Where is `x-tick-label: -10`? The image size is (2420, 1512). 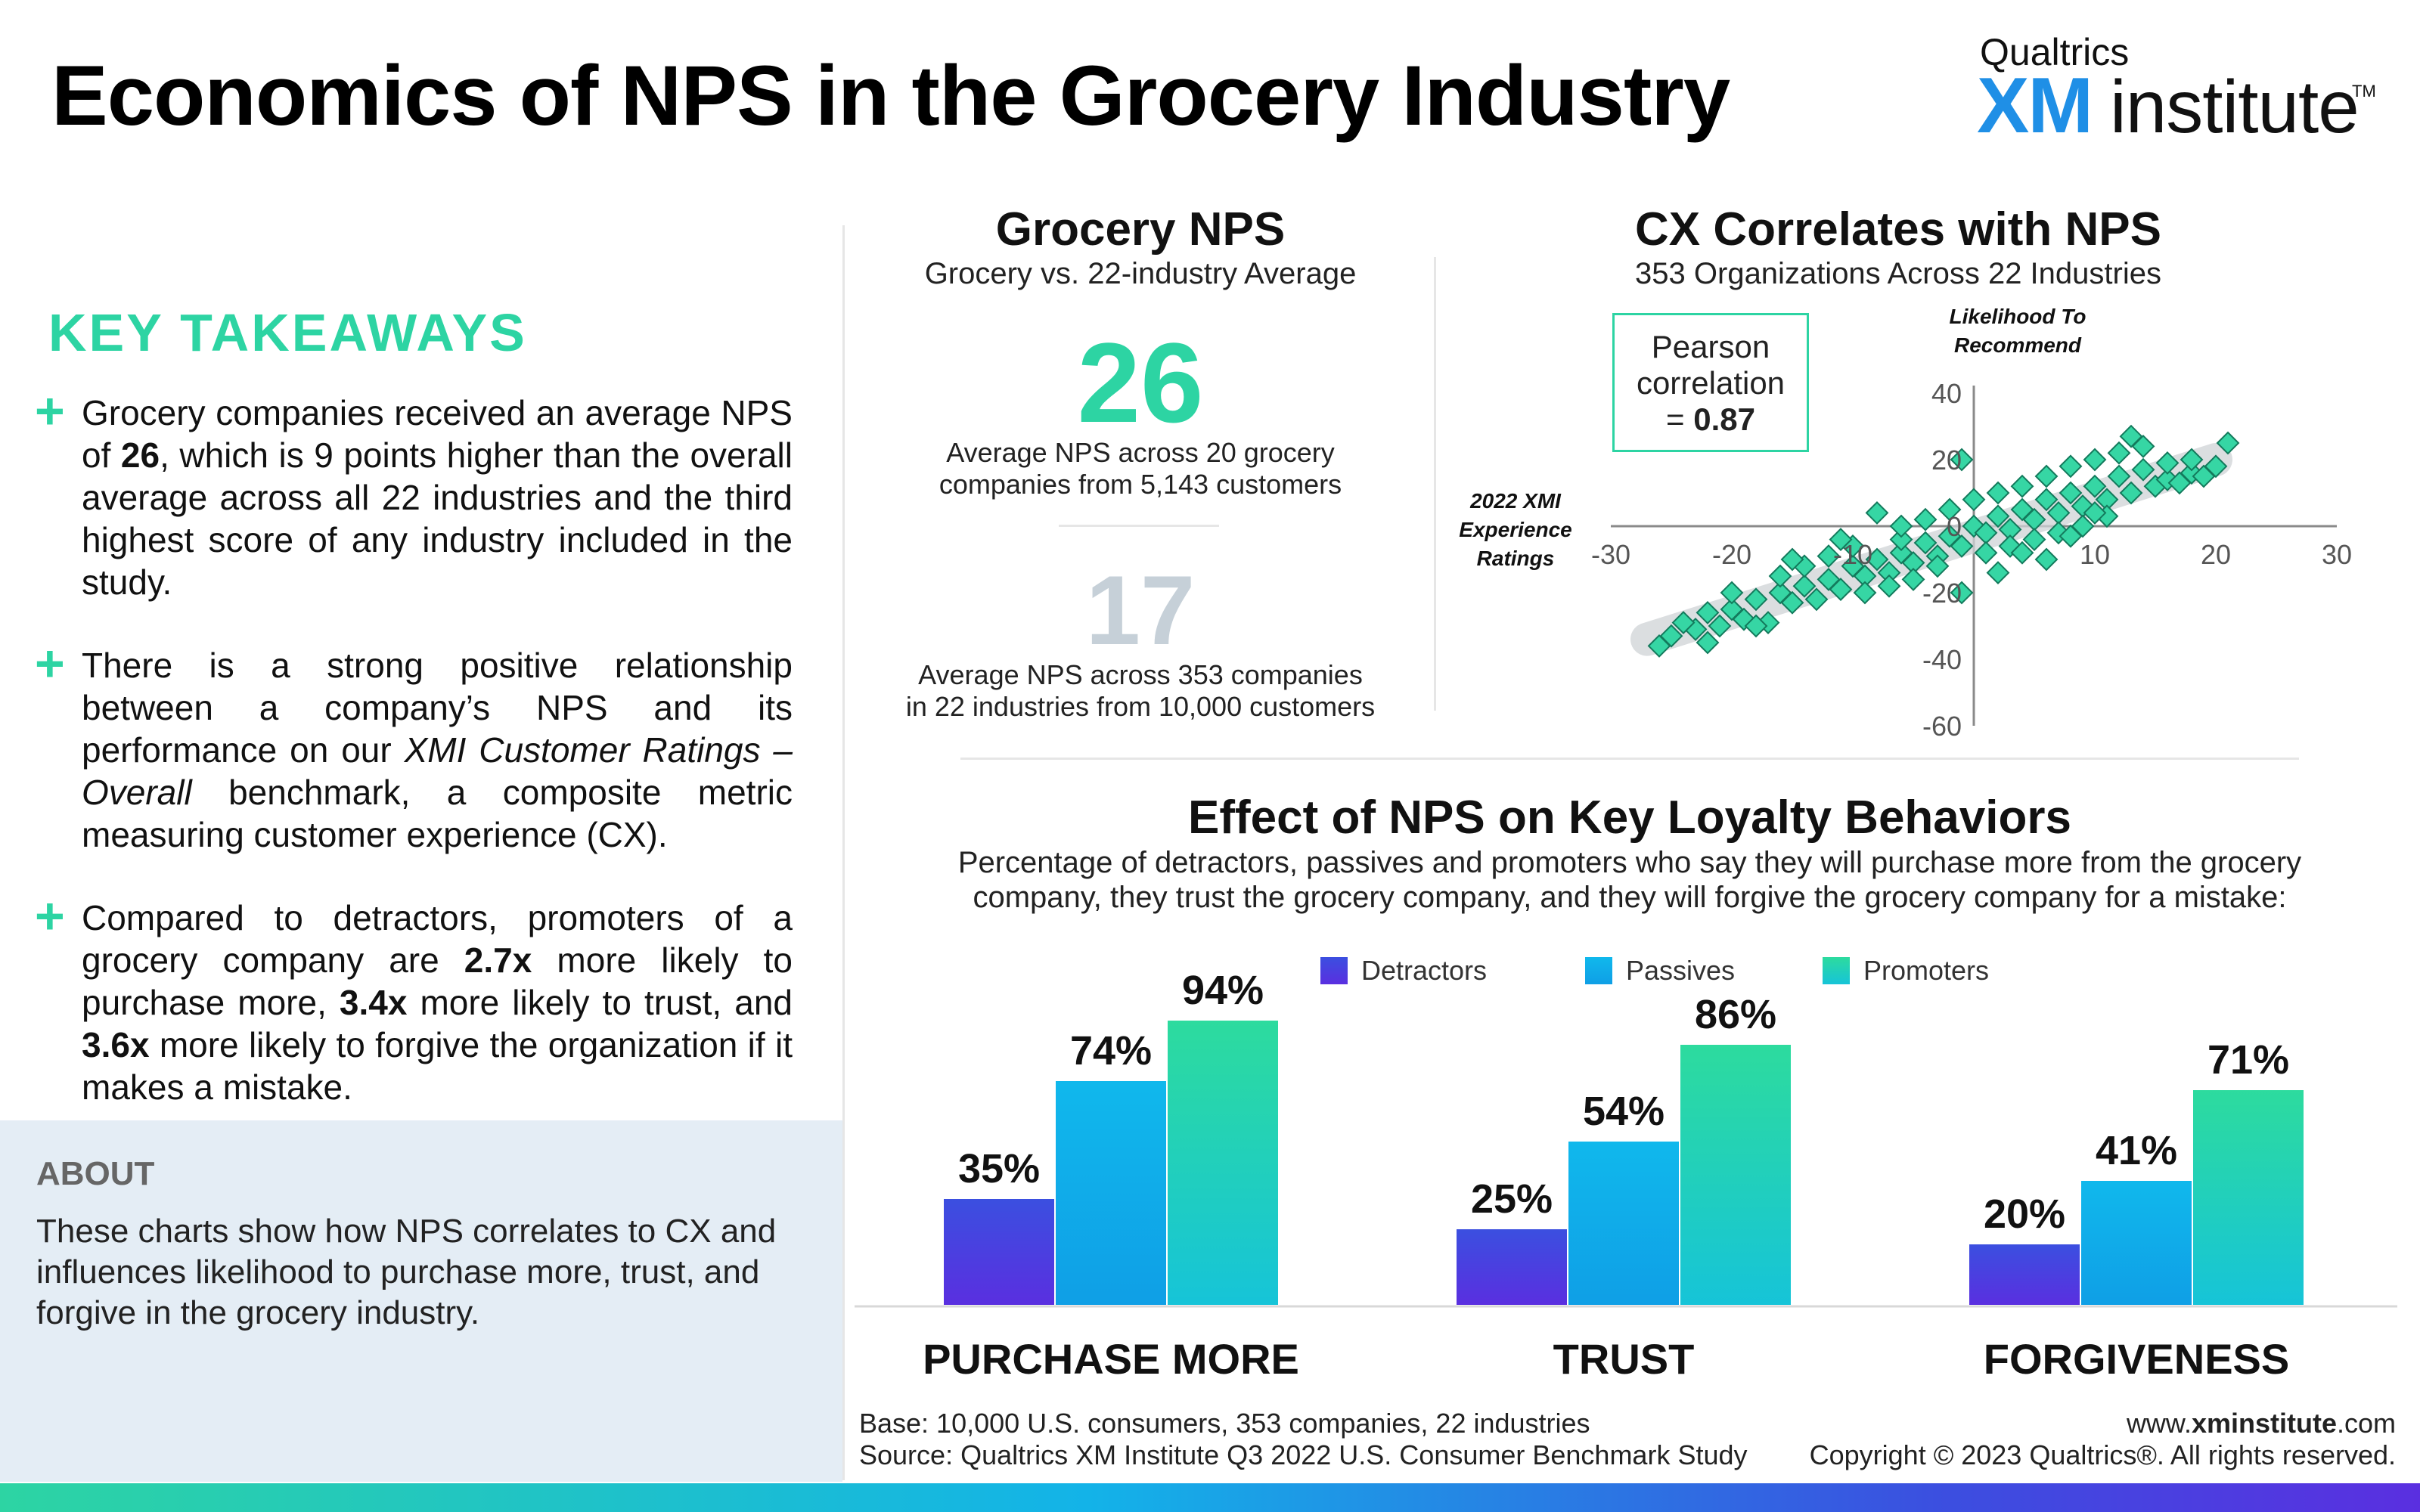 x-tick-label: -10 is located at coordinates (1853, 554).